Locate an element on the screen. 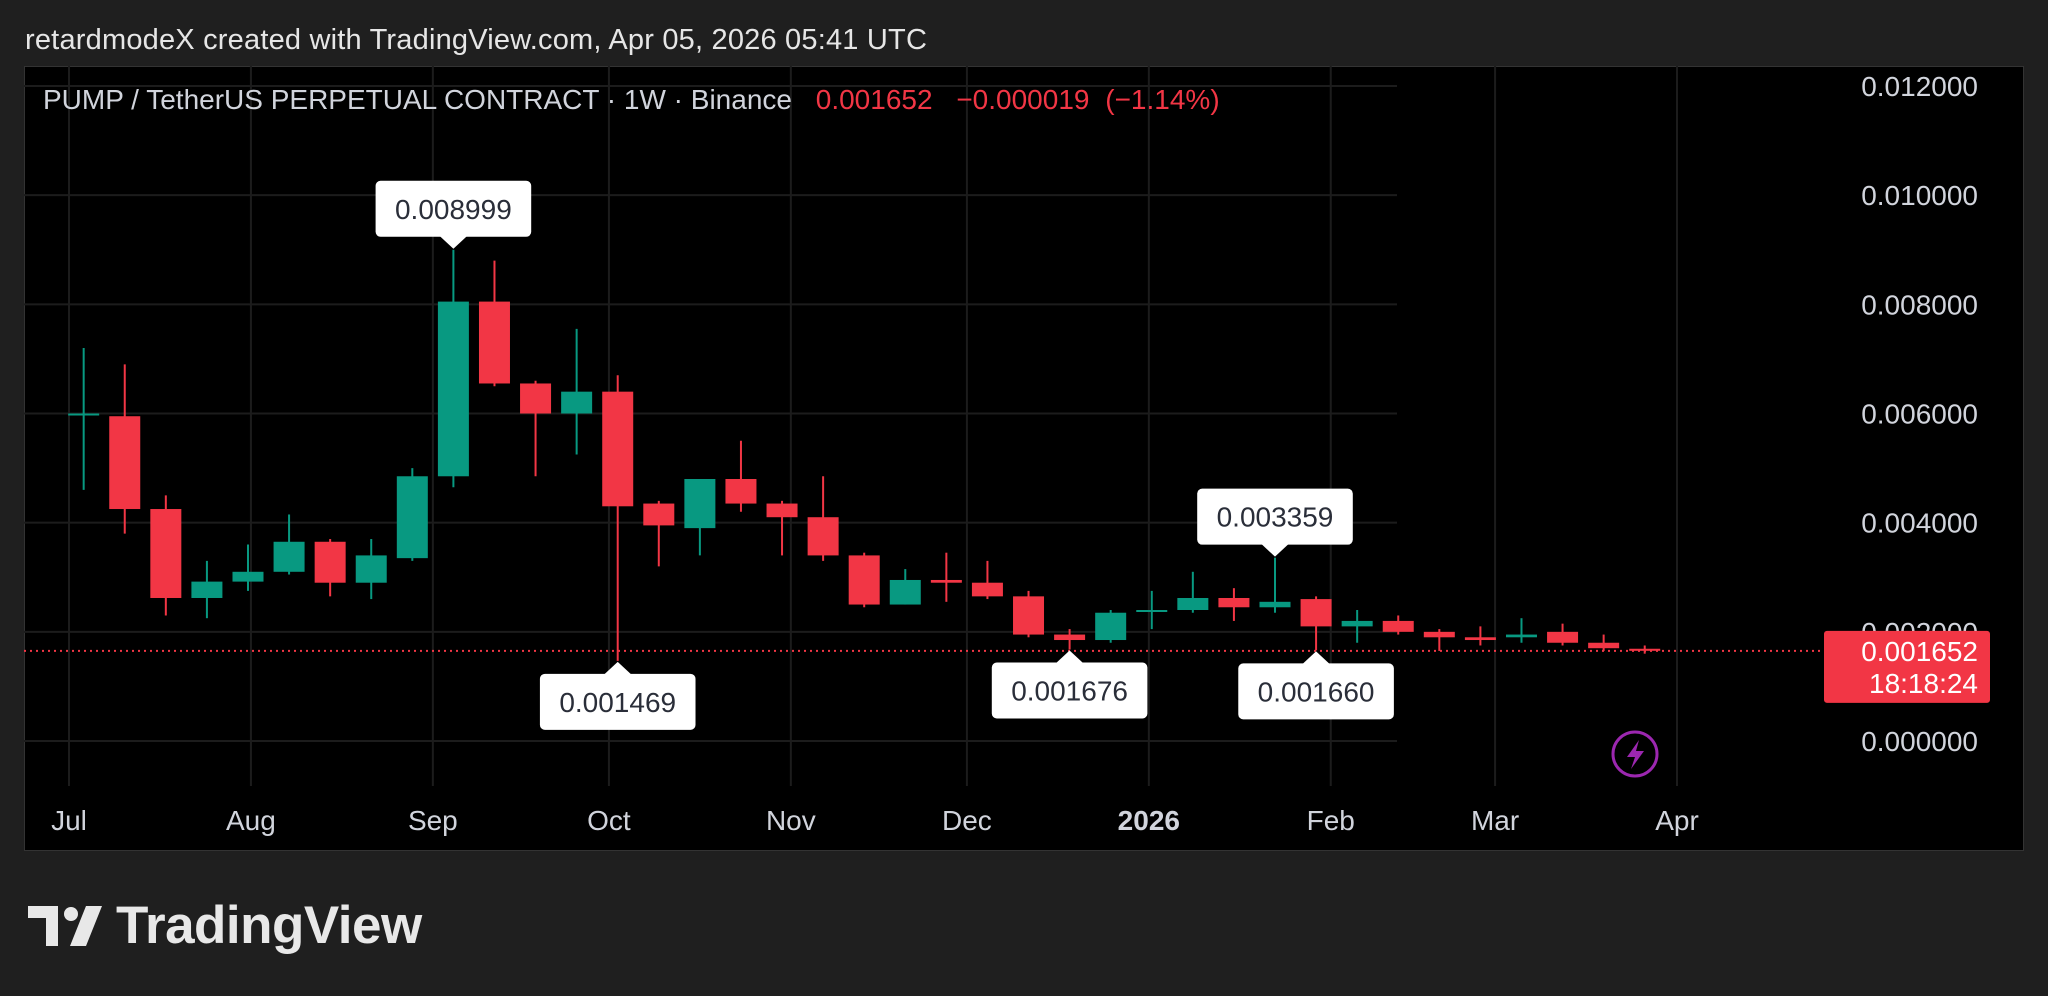 The width and height of the screenshot is (2048, 996). annotation-text: 0.001469 is located at coordinates (617, 702).